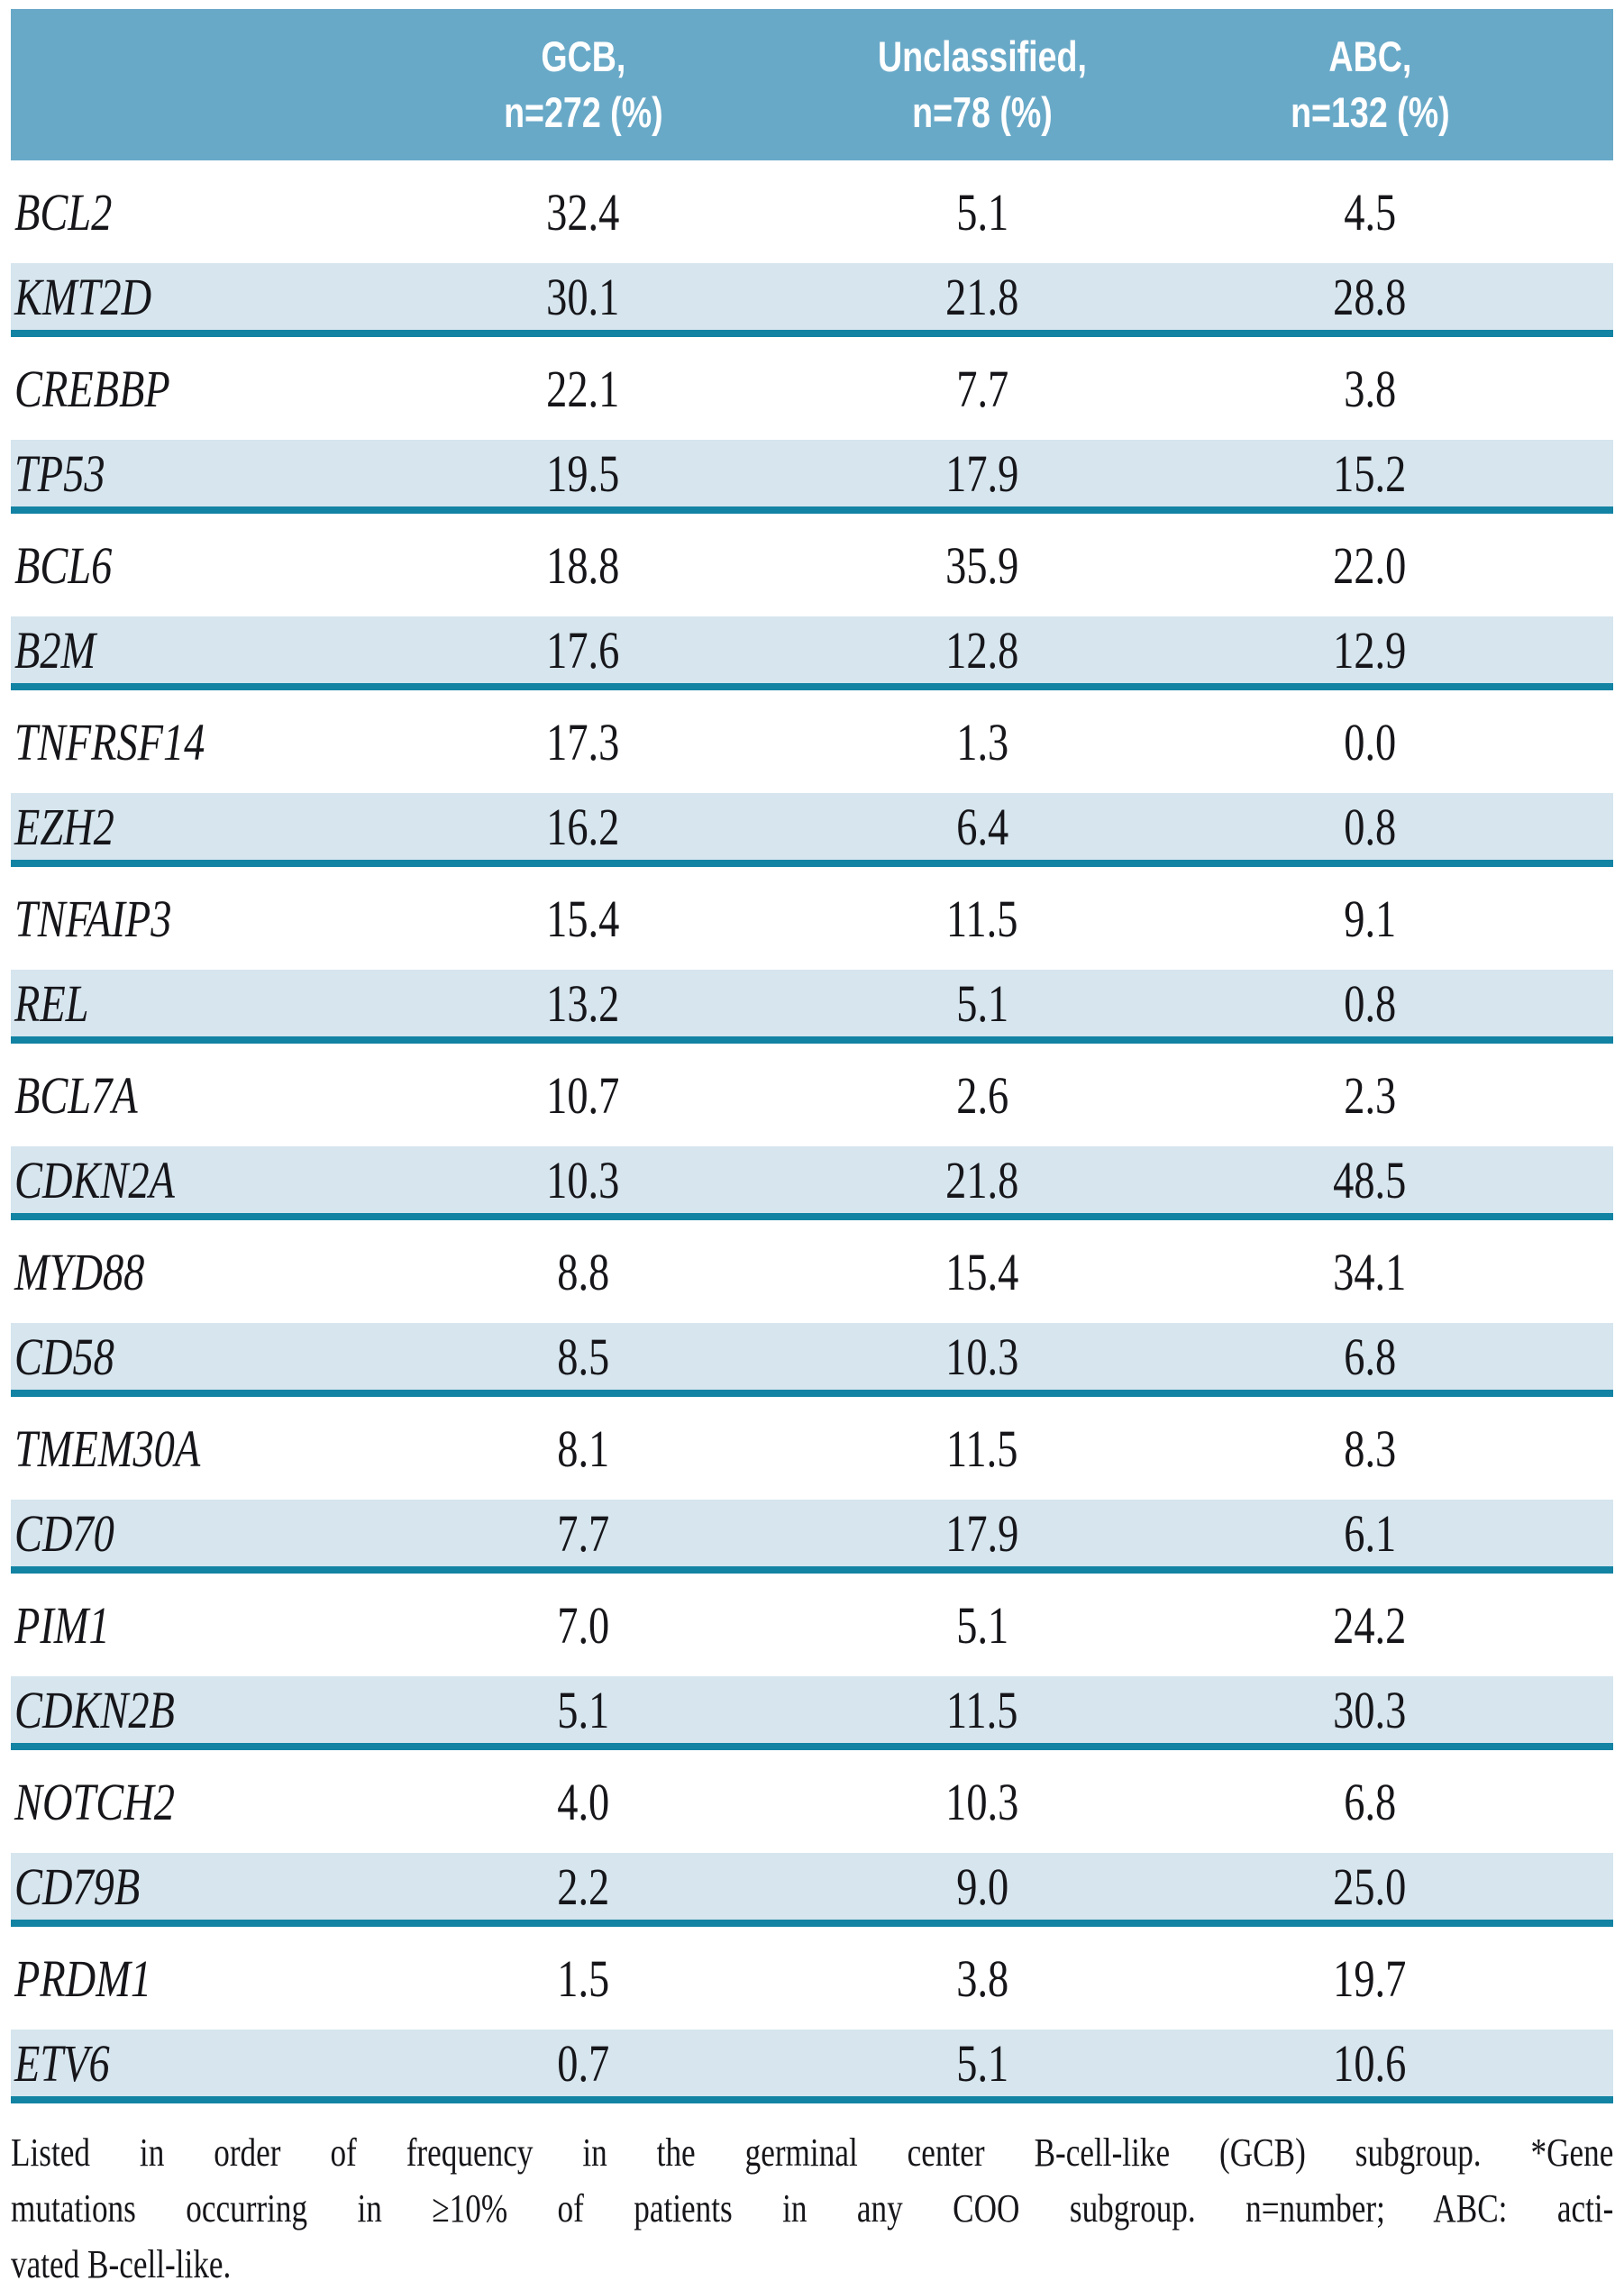 The width and height of the screenshot is (1624, 2290). What do you see at coordinates (812, 653) in the screenshot?
I see `table-row-b2m: B2M 17.6 12.8 12.9` at bounding box center [812, 653].